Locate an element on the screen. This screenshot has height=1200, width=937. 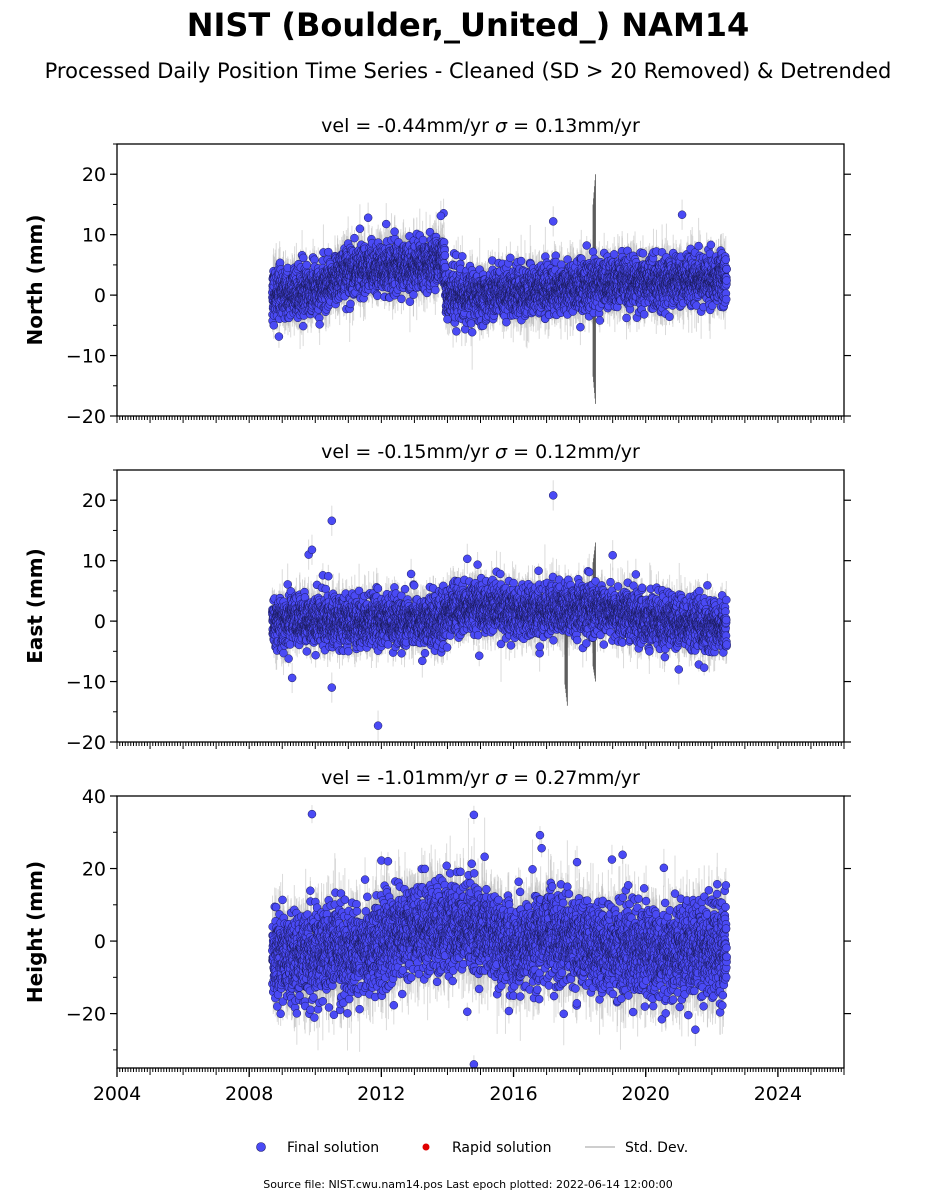
plot-area-north is located at coordinates (499, 289).